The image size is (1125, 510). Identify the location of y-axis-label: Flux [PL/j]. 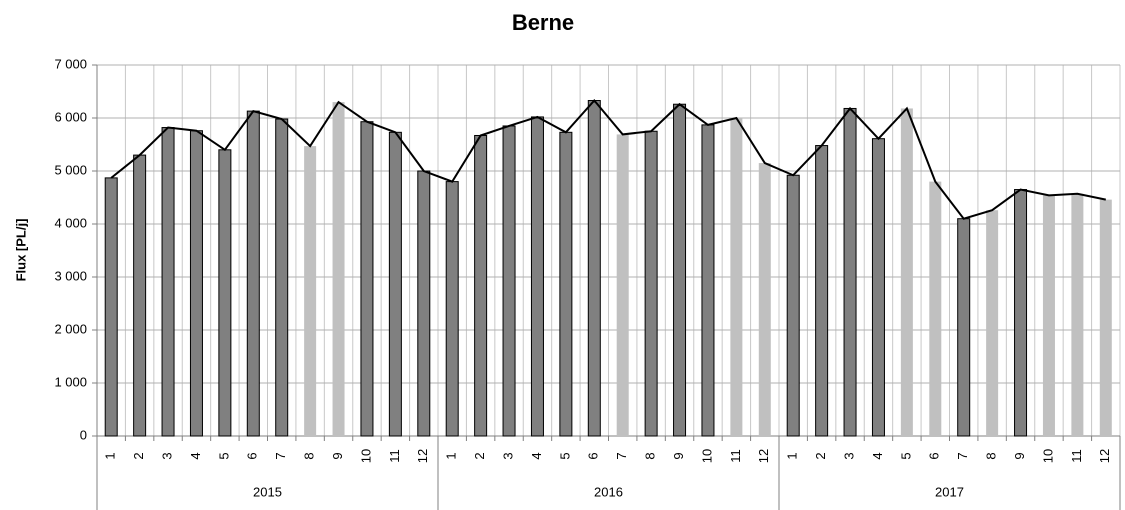
(20, 250).